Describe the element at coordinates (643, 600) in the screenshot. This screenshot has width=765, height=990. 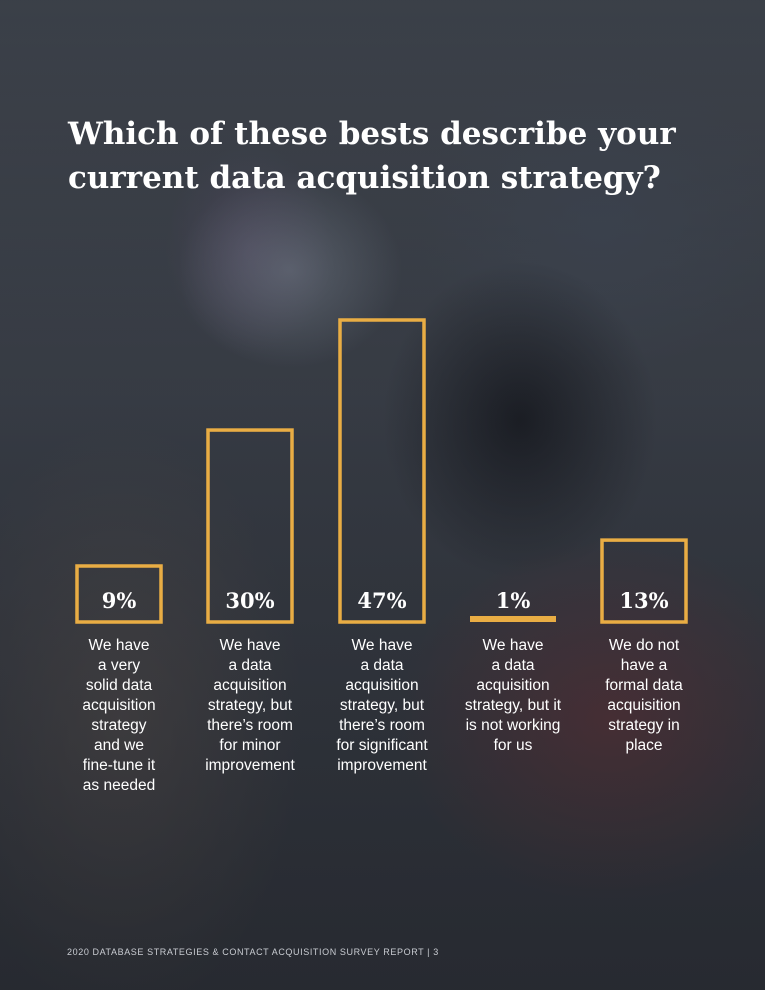
I see `data-label-5: 13%` at that location.